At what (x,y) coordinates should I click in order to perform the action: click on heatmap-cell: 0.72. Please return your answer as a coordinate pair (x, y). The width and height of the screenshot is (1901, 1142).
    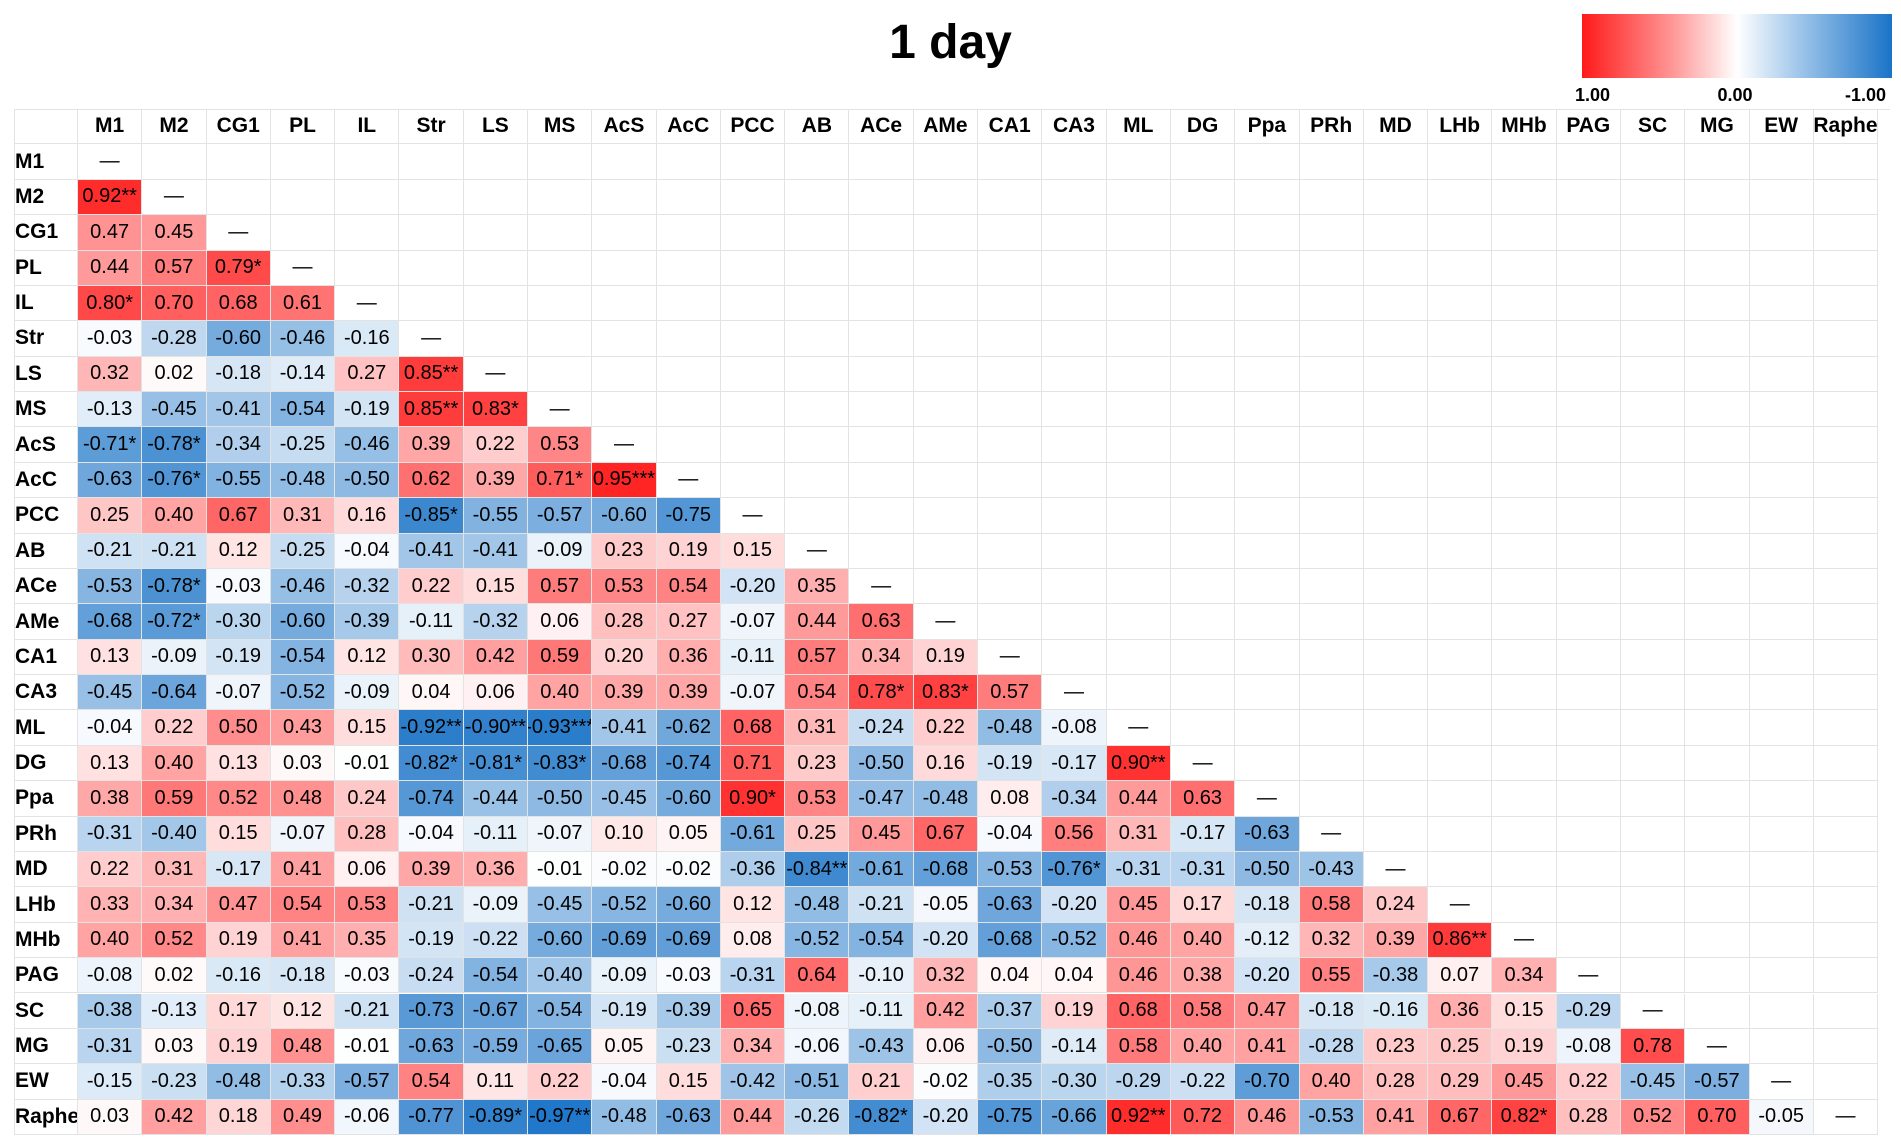
    Looking at the image, I should click on (1203, 1117).